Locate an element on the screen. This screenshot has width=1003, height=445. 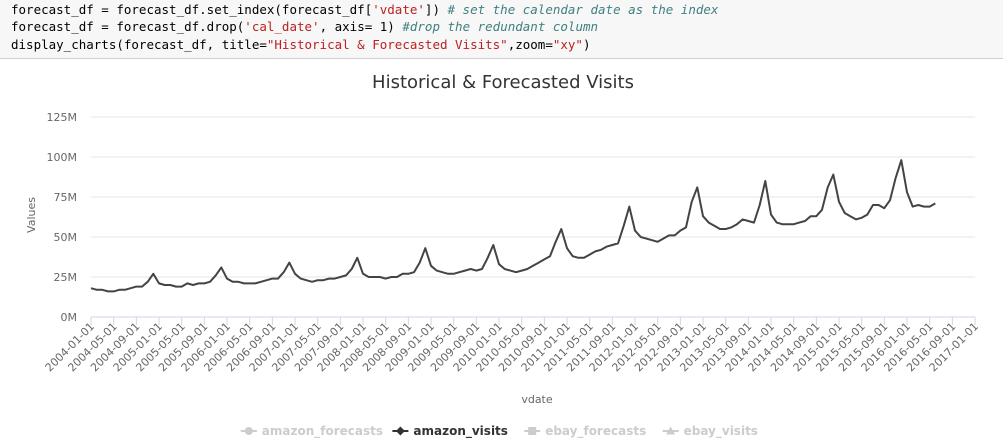
code-text: ]) is located at coordinates (436, 9).